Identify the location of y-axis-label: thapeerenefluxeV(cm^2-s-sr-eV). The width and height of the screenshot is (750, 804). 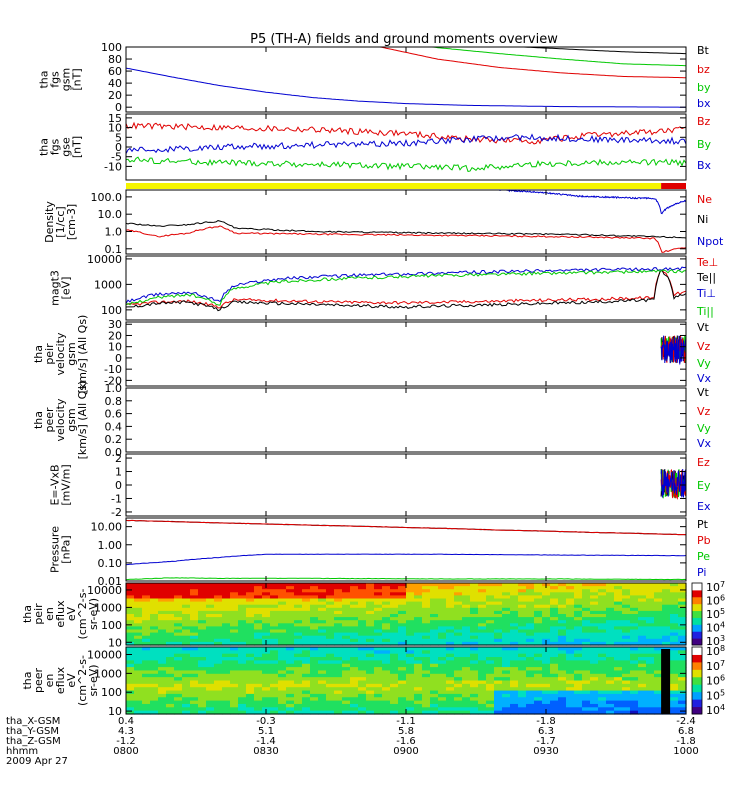
(60, 680).